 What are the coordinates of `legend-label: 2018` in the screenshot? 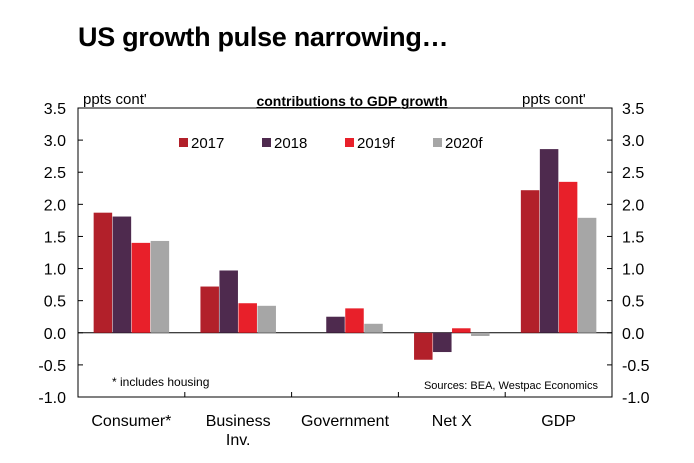 It's located at (290, 143).